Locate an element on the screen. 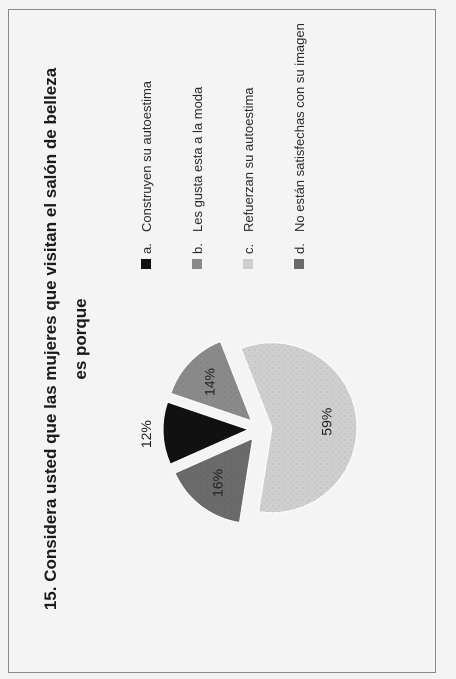 Image resolution: width=456 pixels, height=679 pixels. legend-label: Construyen su autoestima is located at coordinates (146, 156).